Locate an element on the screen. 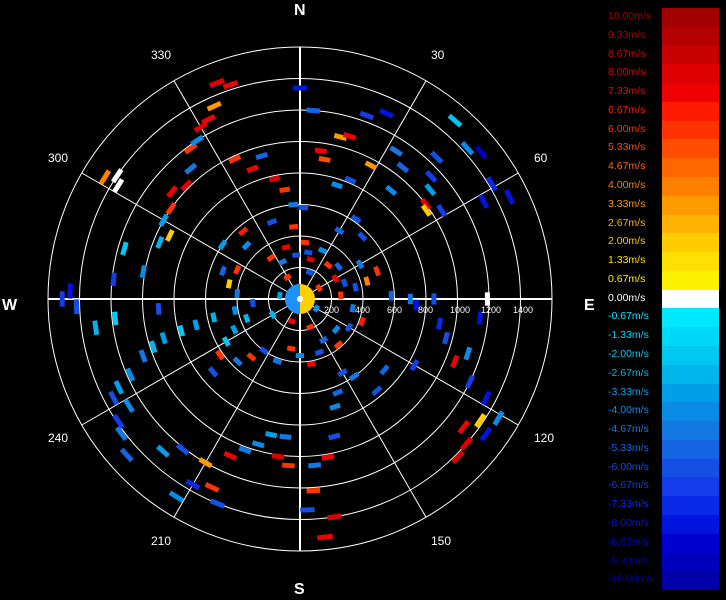 The image size is (726, 600). legend-label: -4.67m/s is located at coordinates (628, 429).